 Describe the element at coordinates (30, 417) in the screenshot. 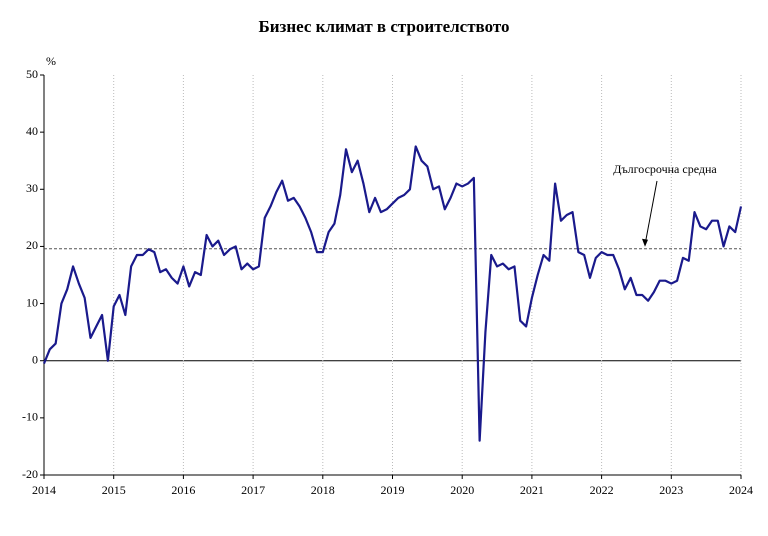

I see `y-tick-label: -10` at that location.